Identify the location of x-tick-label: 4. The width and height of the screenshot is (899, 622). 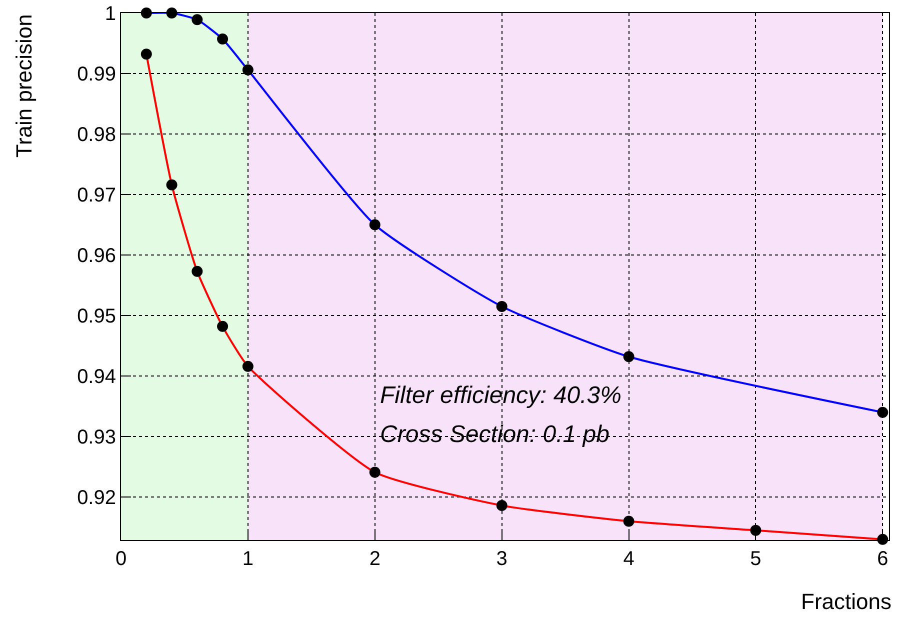
(628, 559).